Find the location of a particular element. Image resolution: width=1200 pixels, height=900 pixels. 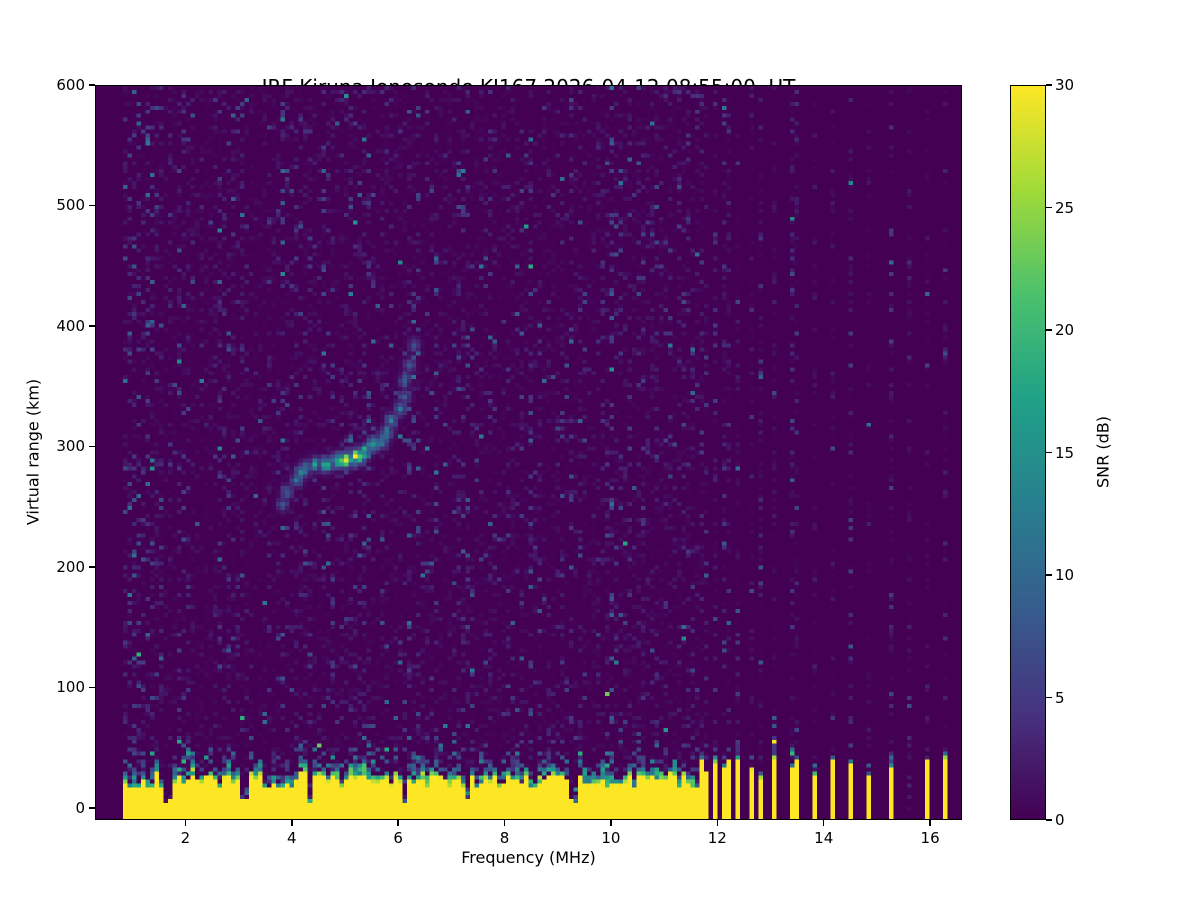

y-tick-label: 200 is located at coordinates (70, 566).